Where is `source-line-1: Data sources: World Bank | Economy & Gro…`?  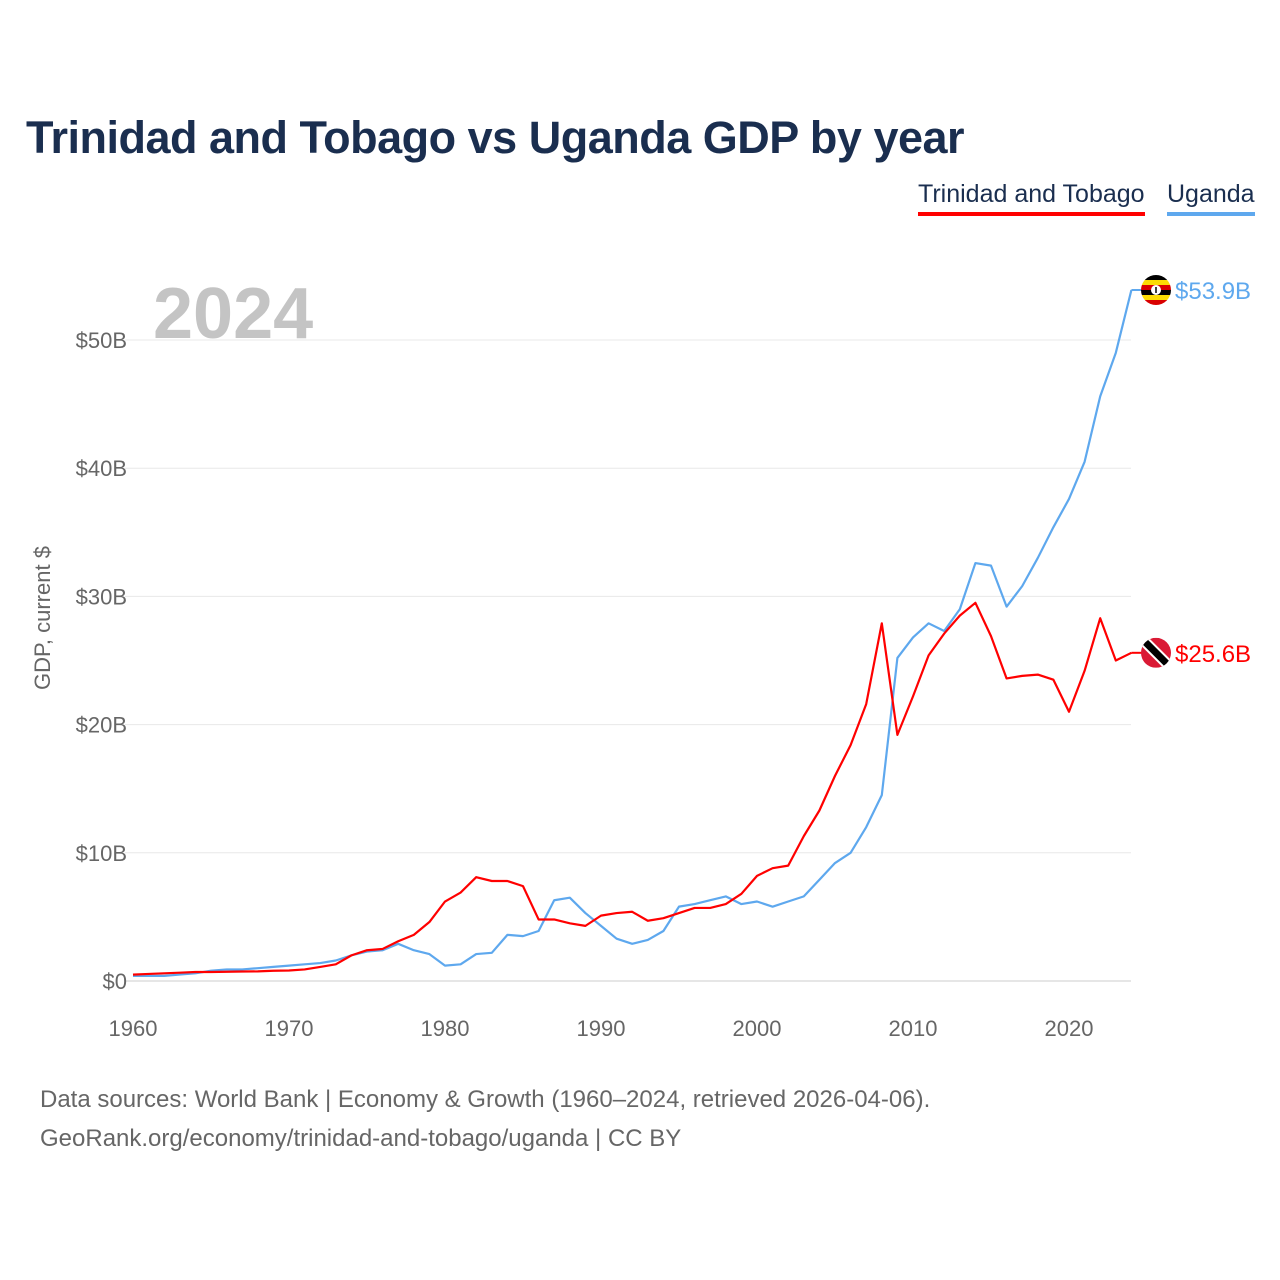
source-line-1: Data sources: World Bank | Economy & Gro… is located at coordinates (485, 1099).